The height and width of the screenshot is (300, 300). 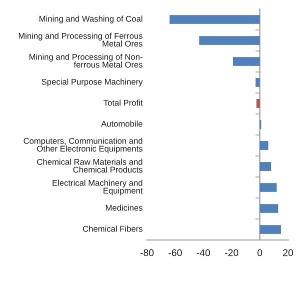 What do you see at coordinates (175, 252) in the screenshot?
I see `x-tick-label: -60` at bounding box center [175, 252].